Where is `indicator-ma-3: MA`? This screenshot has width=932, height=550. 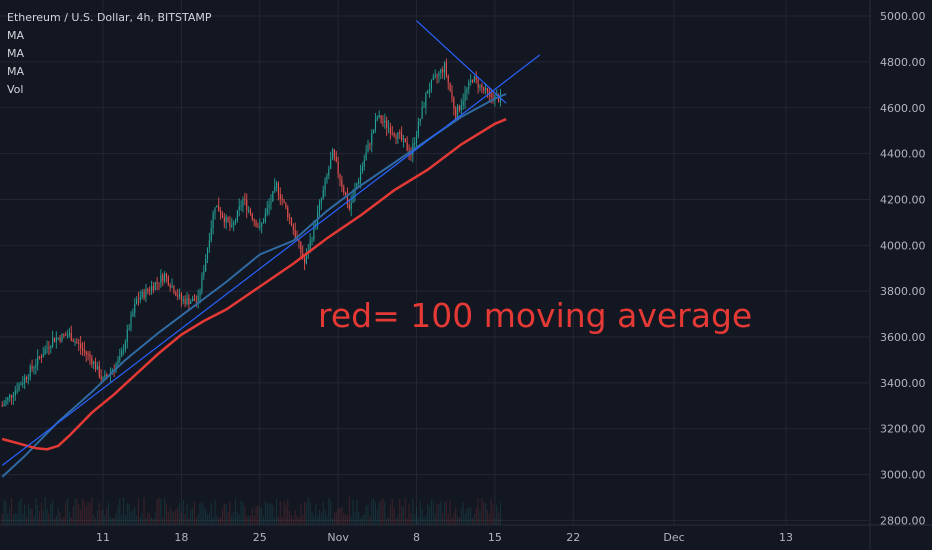
indicator-ma-3: MA is located at coordinates (16, 71).